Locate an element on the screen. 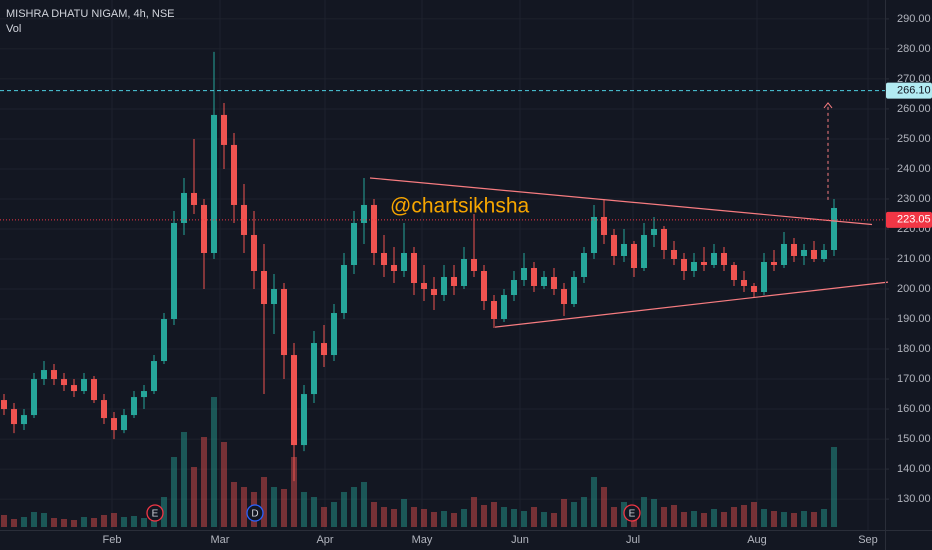  trendline is located at coordinates (691, 304).